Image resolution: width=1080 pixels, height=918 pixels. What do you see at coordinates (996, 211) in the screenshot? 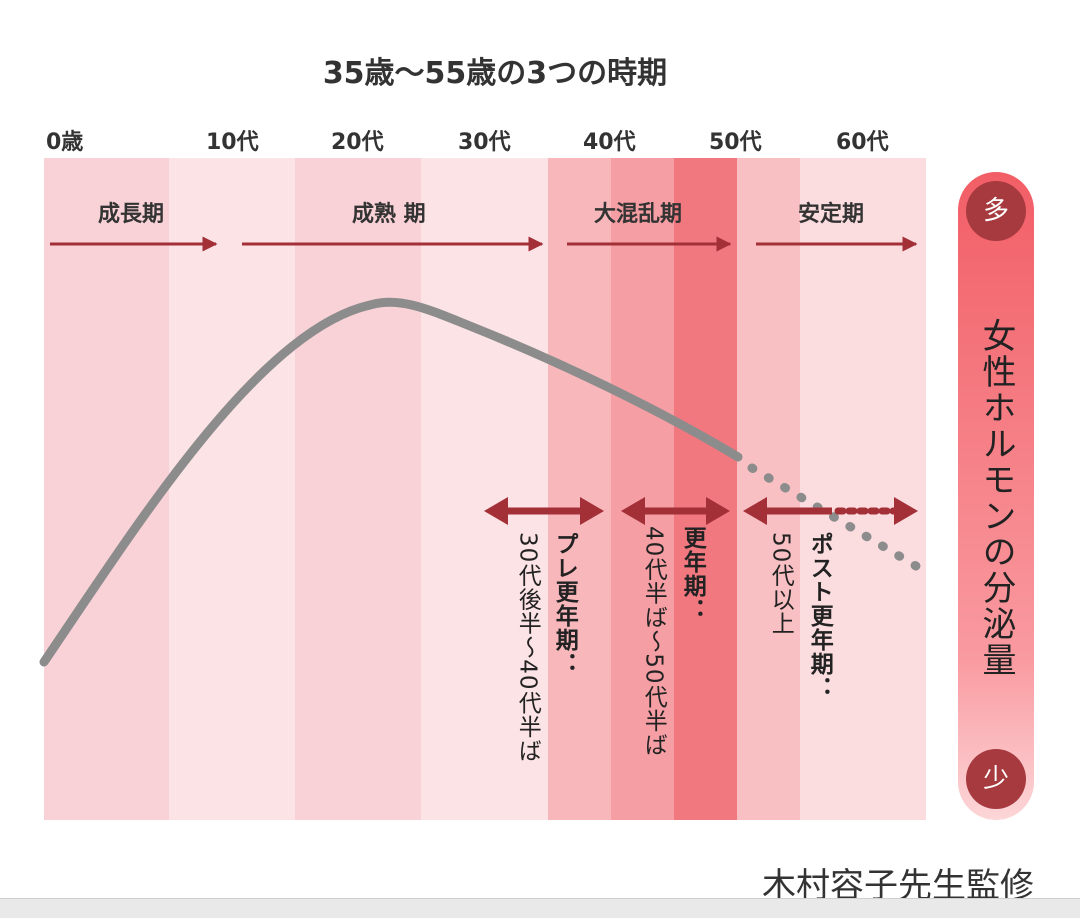
I see `scale-high: 多` at bounding box center [996, 211].